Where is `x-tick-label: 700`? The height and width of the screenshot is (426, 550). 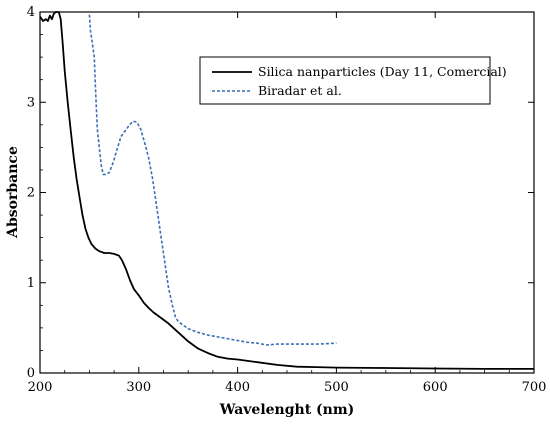
x-tick-label: 700 is located at coordinates (534, 387).